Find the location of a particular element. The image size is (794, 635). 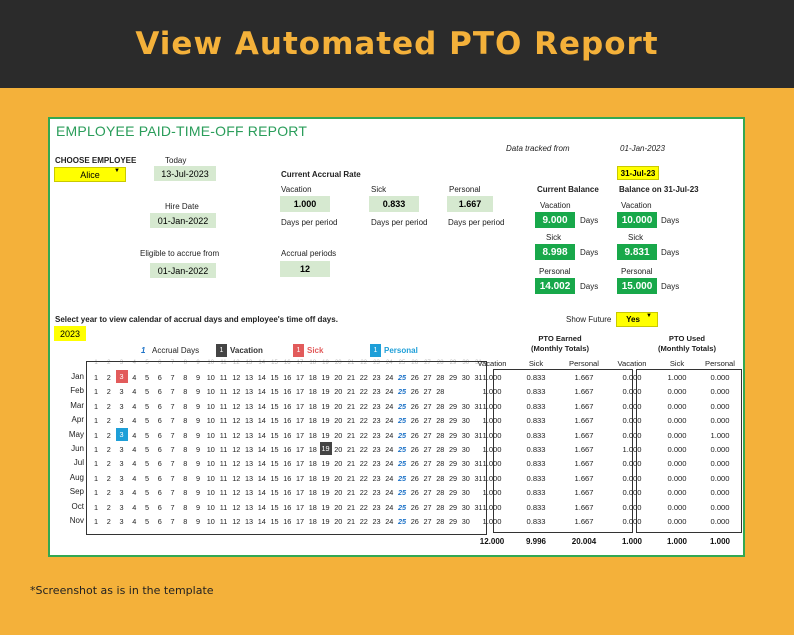

data-tracked-value: 01-Jan-2023 is located at coordinates (642, 148).